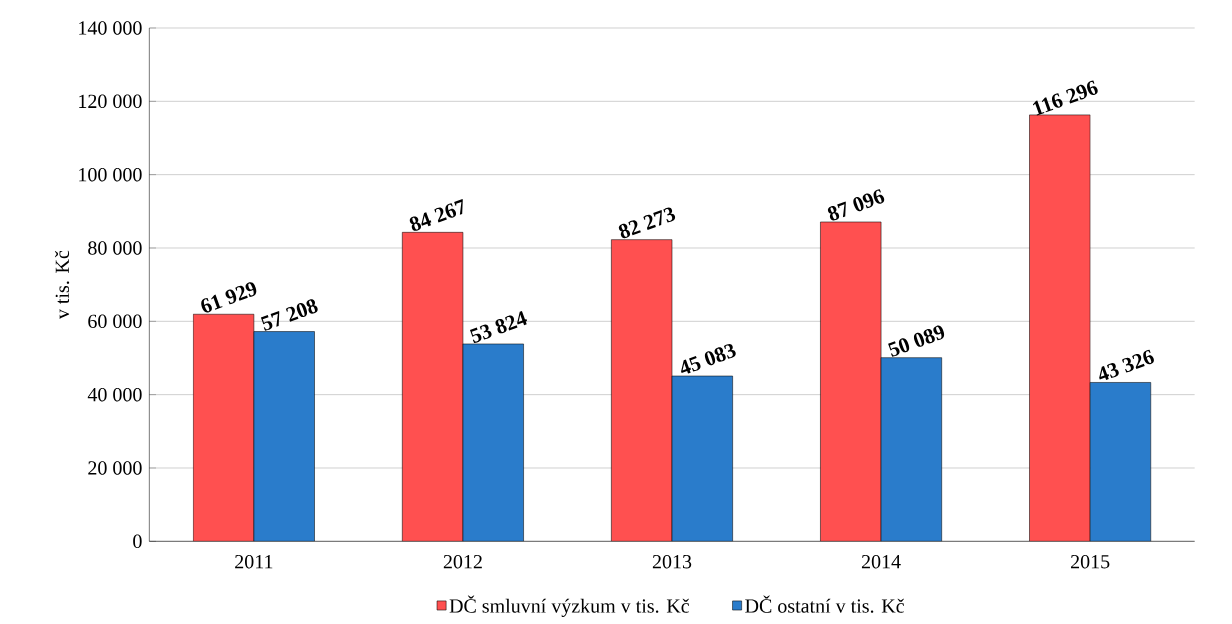 Image resolution: width=1232 pixels, height=624 pixels. What do you see at coordinates (110, 174) in the screenshot?
I see `y-tick-label: 100 000` at bounding box center [110, 174].